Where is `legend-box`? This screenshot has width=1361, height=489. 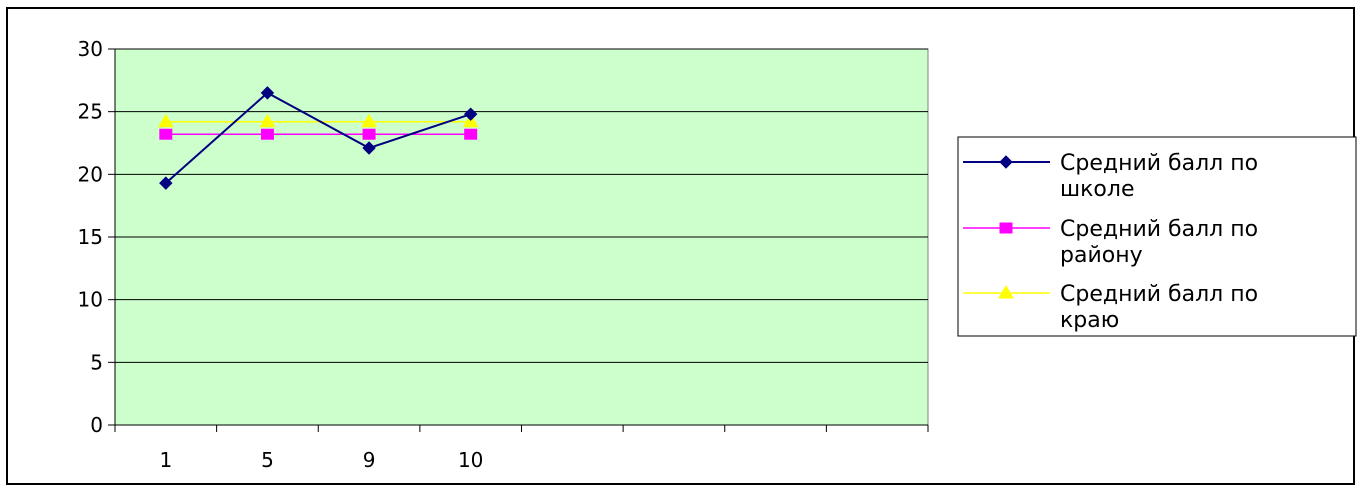 legend-box is located at coordinates (1157, 236).